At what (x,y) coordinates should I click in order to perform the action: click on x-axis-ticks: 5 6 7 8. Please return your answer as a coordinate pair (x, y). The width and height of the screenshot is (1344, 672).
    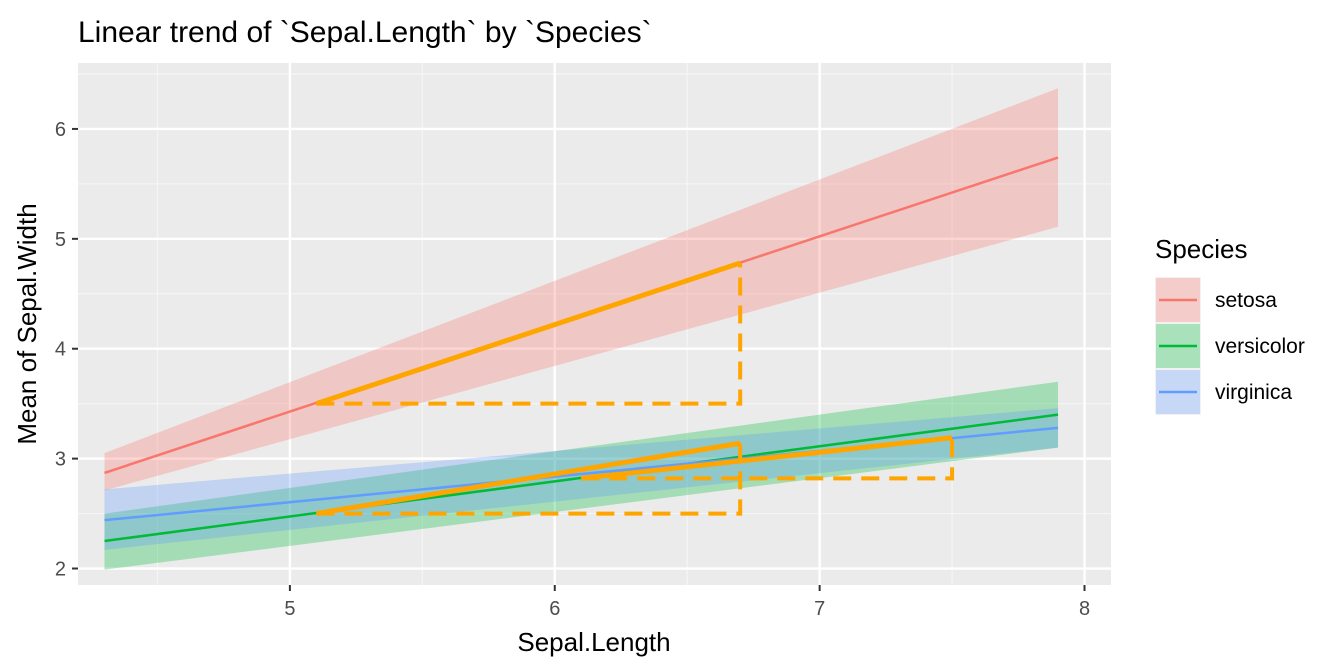
    Looking at the image, I should click on (687, 602).